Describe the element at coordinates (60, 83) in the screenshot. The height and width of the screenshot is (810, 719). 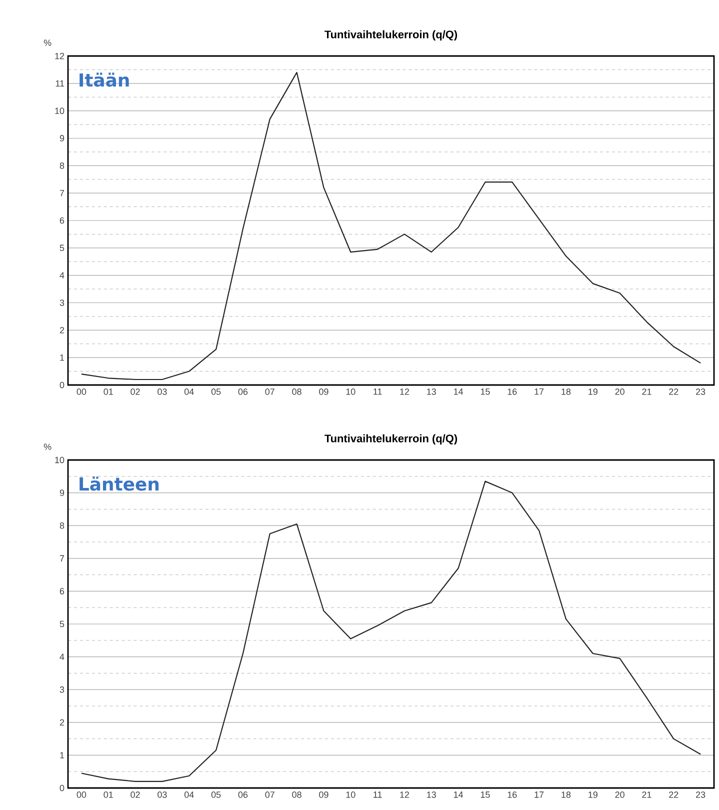
I see `y-tick-label: 11` at that location.